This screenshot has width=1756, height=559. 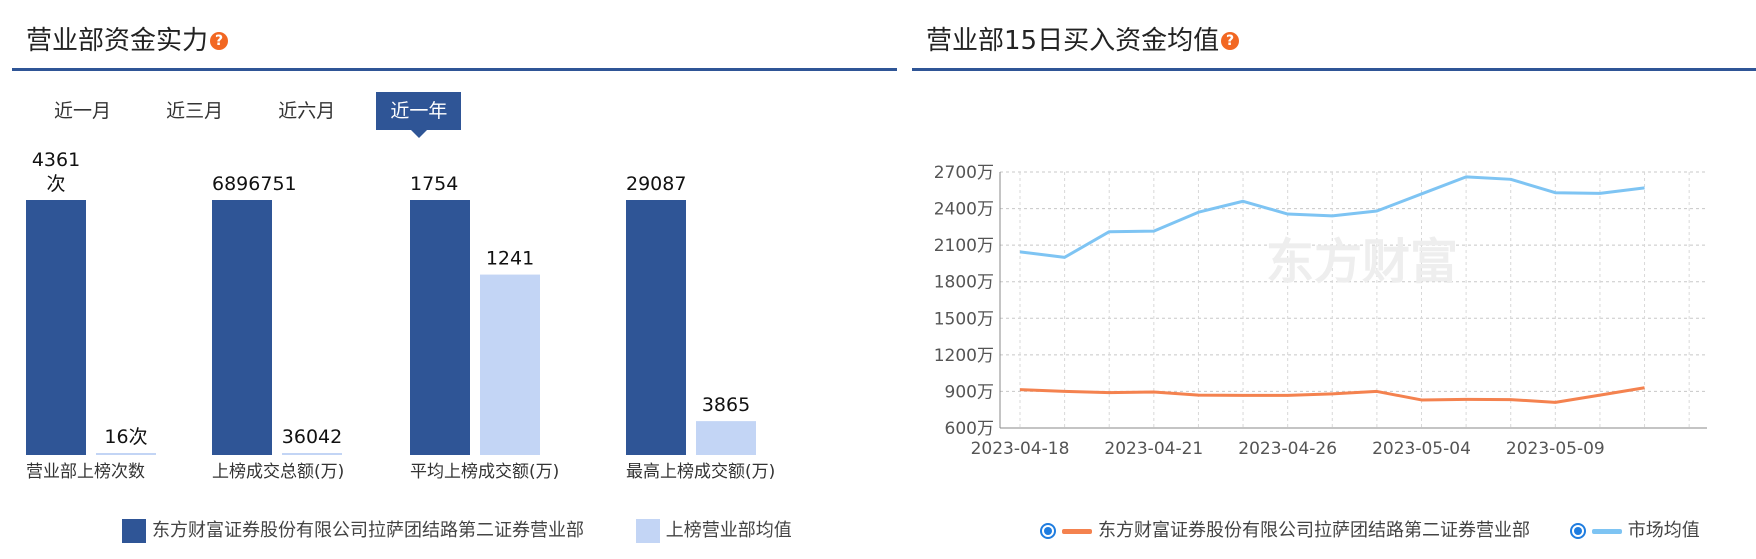 I want to click on legend-item-branch: 东方财富证券股份有限公司拉萨团结路第二证券营业部, so click(x=353, y=529).